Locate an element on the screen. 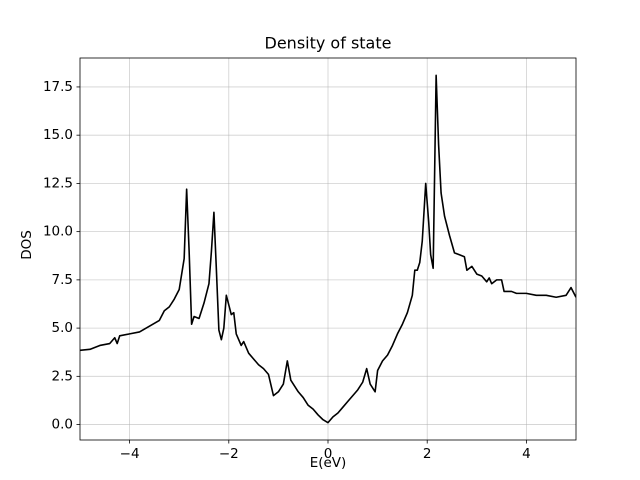 This screenshot has height=480, width=640. y-tick-label: 15.0 is located at coordinates (58, 135).